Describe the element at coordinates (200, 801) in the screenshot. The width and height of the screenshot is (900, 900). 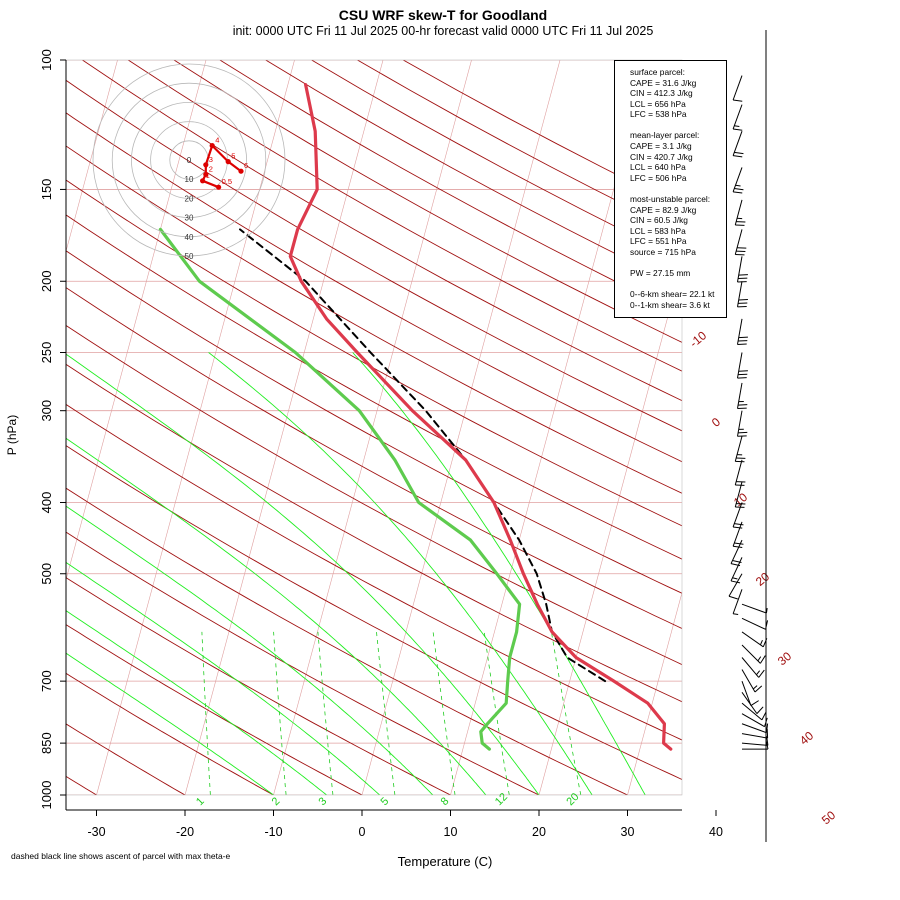
I see `mixing-ratio-label: 1` at that location.